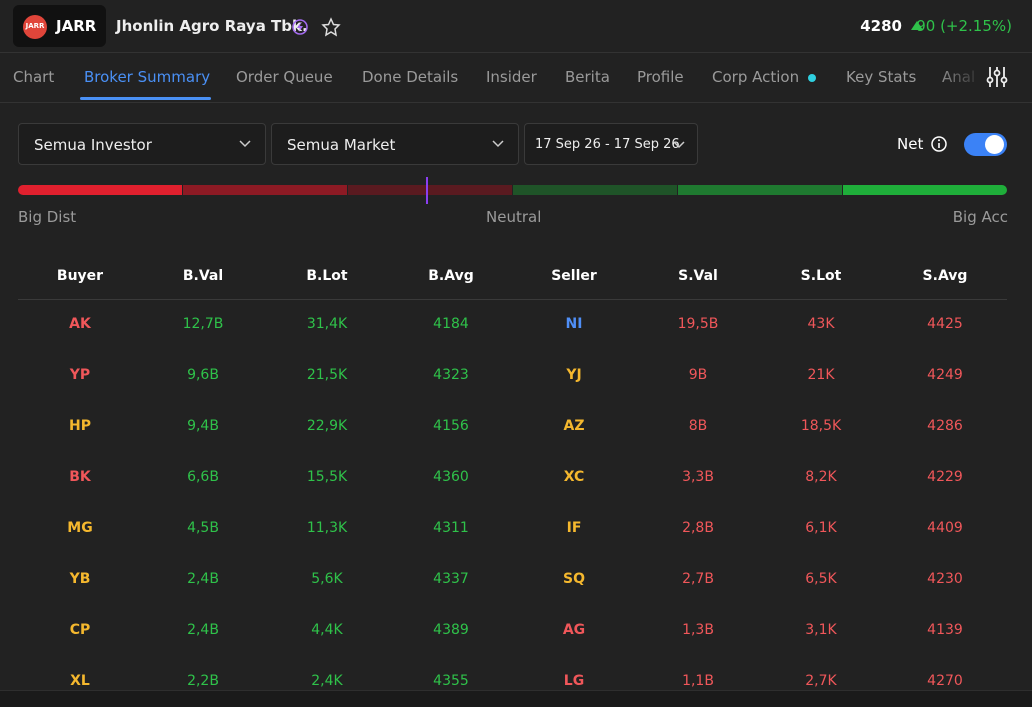 The width and height of the screenshot is (1032, 707). Describe the element at coordinates (821, 528) in the screenshot. I see `cell-value: 6,1K` at that location.